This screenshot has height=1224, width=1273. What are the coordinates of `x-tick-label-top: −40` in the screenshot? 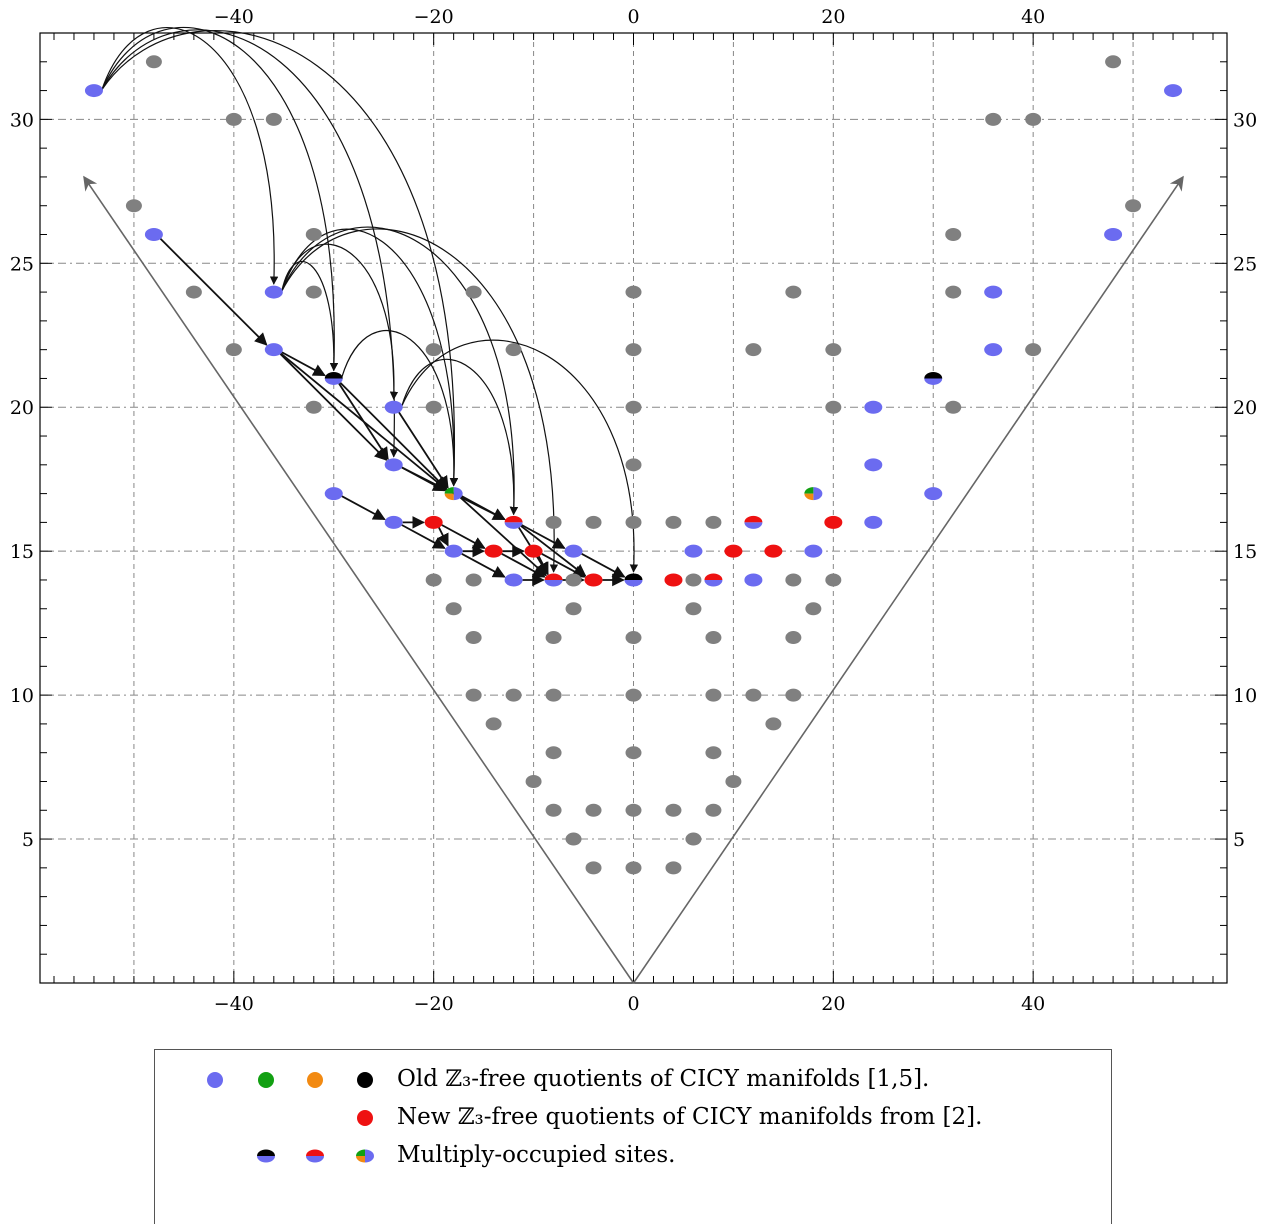 It's located at (234, 17).